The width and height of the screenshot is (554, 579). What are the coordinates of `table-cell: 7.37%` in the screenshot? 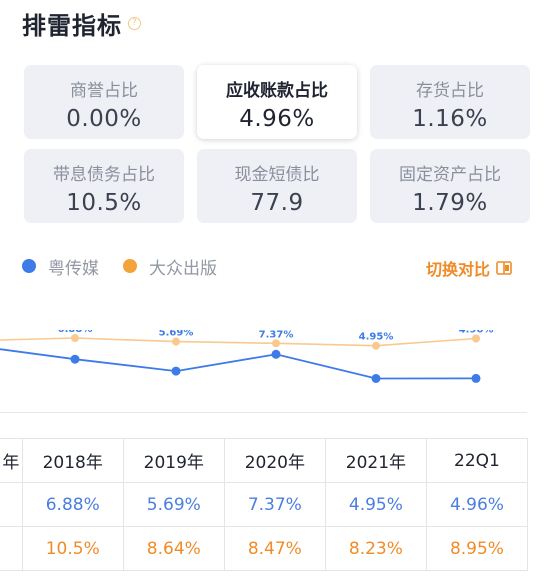 It's located at (274, 504).